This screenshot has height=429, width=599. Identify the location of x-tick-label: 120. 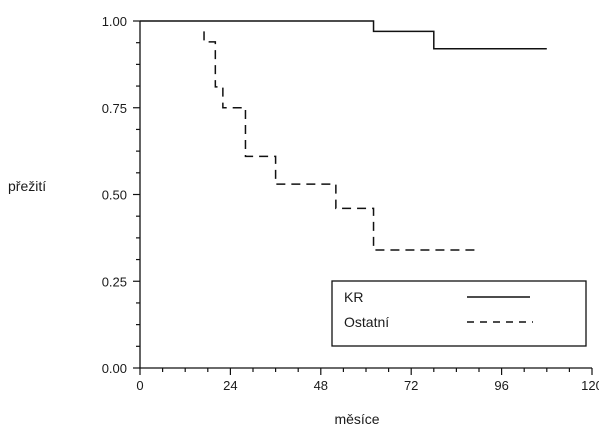
(590, 385).